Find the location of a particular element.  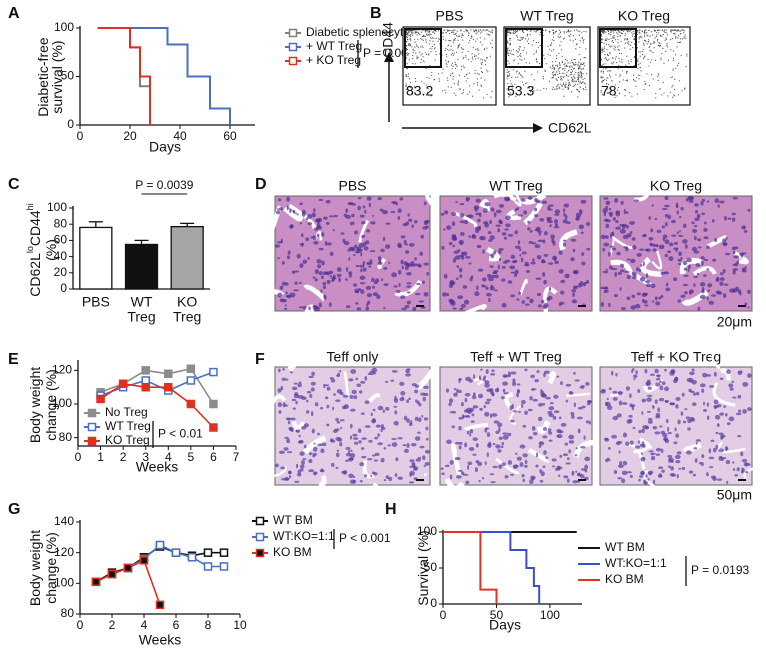

data-point is located at coordinates (213, 427).